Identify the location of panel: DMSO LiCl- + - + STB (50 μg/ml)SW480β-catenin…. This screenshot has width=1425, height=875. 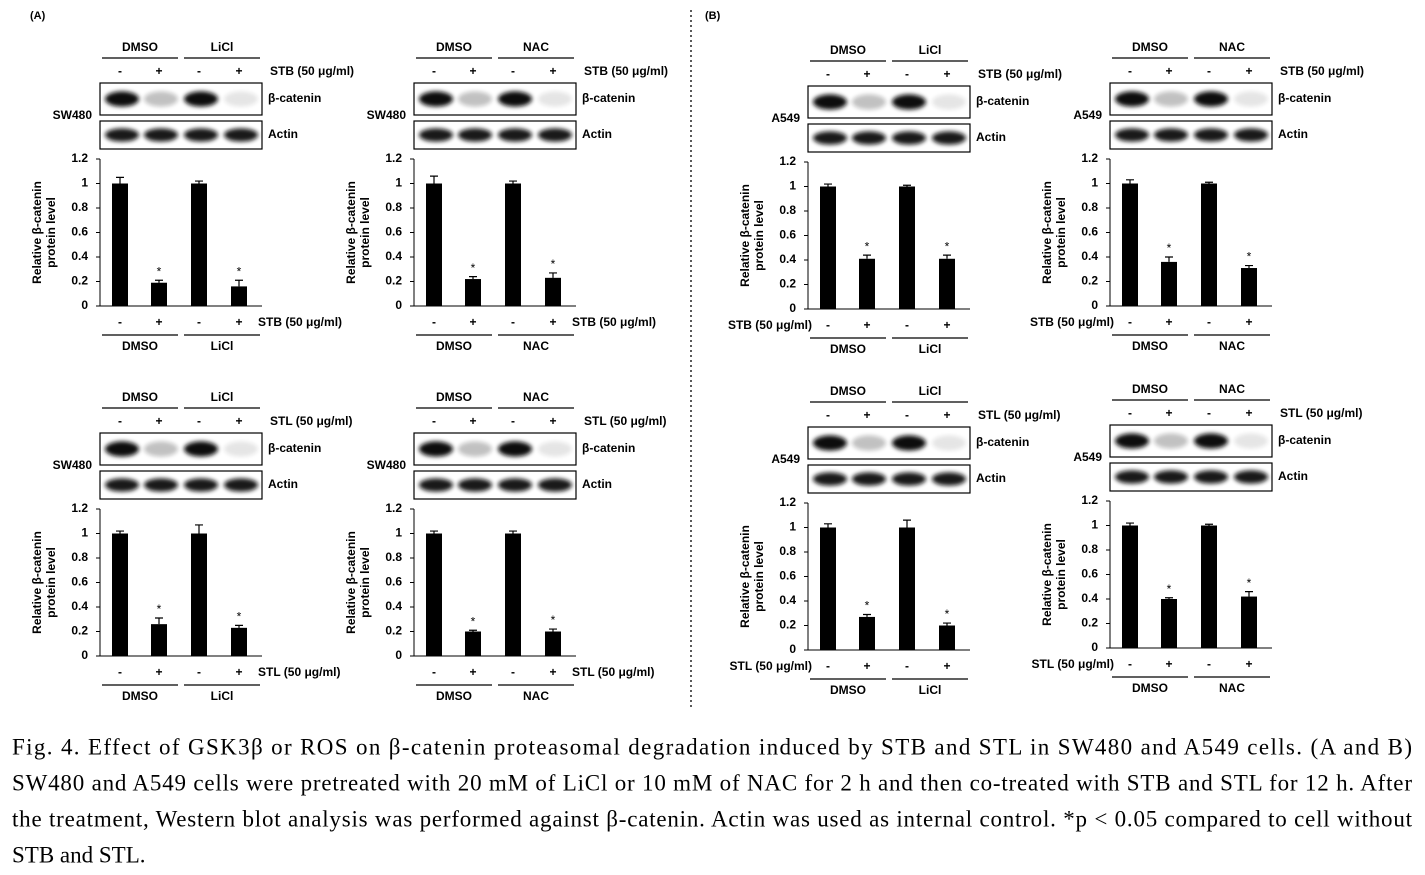
(192, 196).